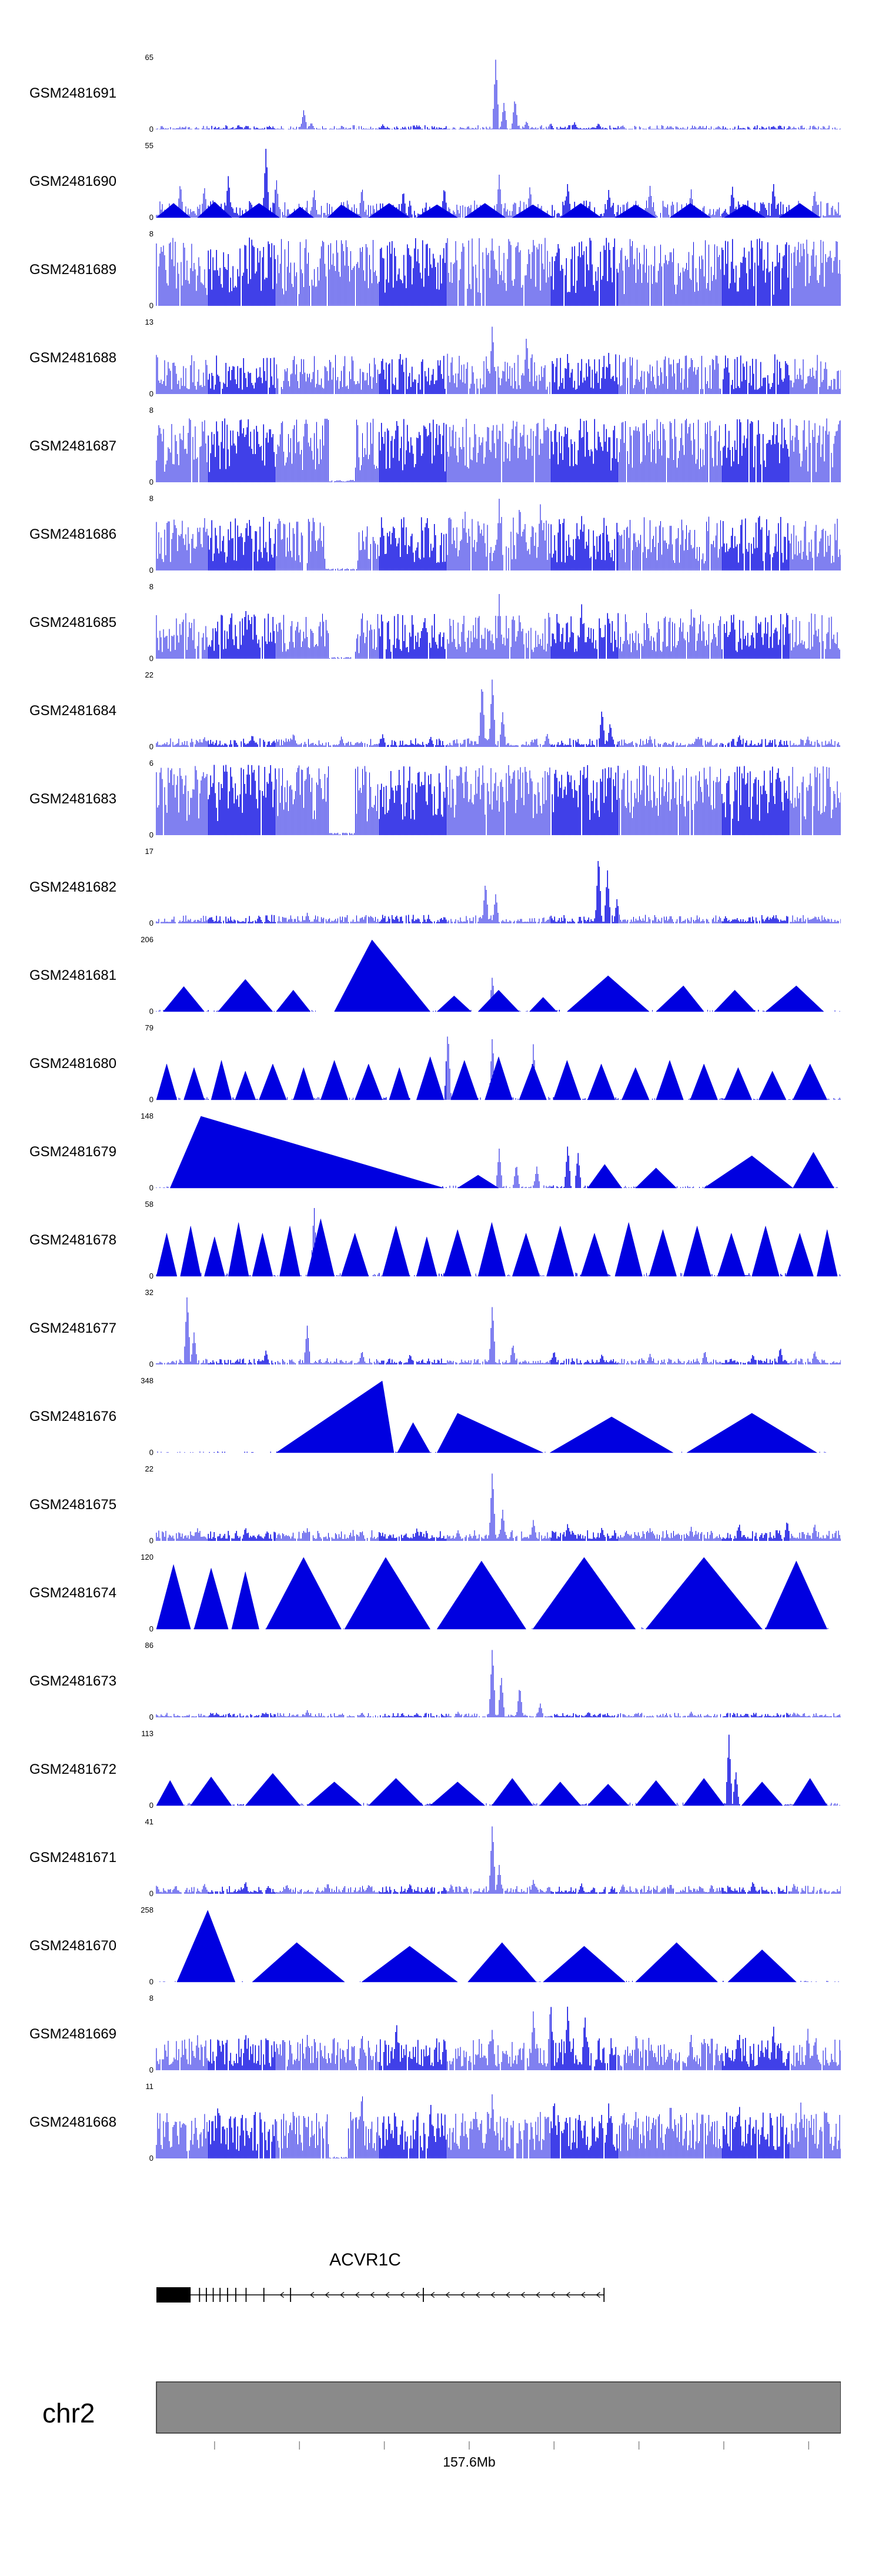 This screenshot has width=882, height=2576. Describe the element at coordinates (420, 976) in the screenshot. I see `signal-track-row: GSM2481681 206 0` at that location.